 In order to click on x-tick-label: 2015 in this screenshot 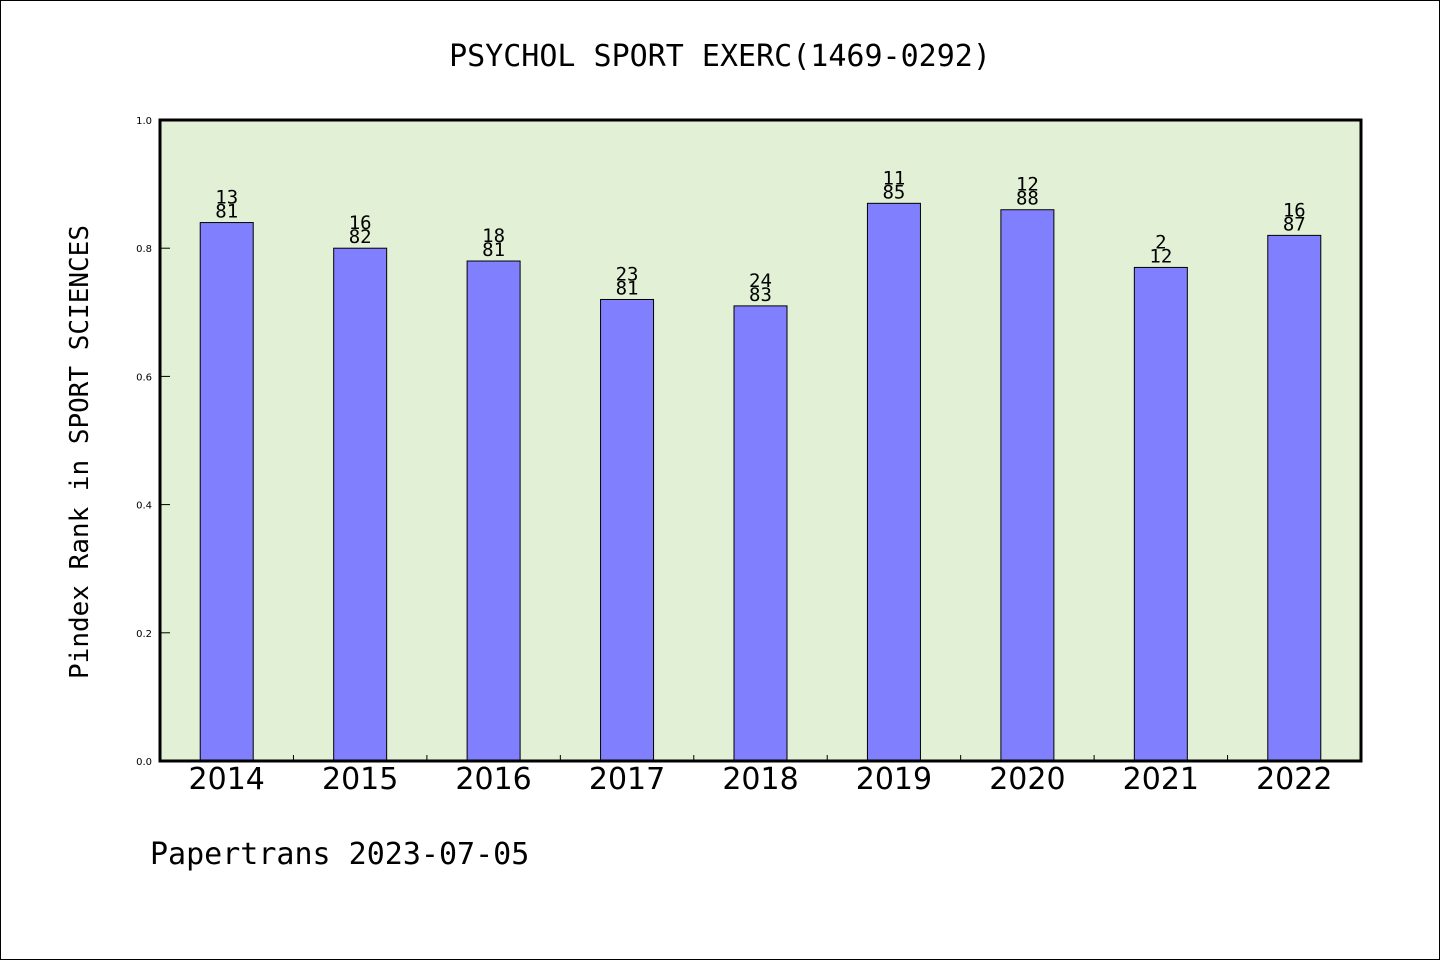, I will do `click(360, 779)`.